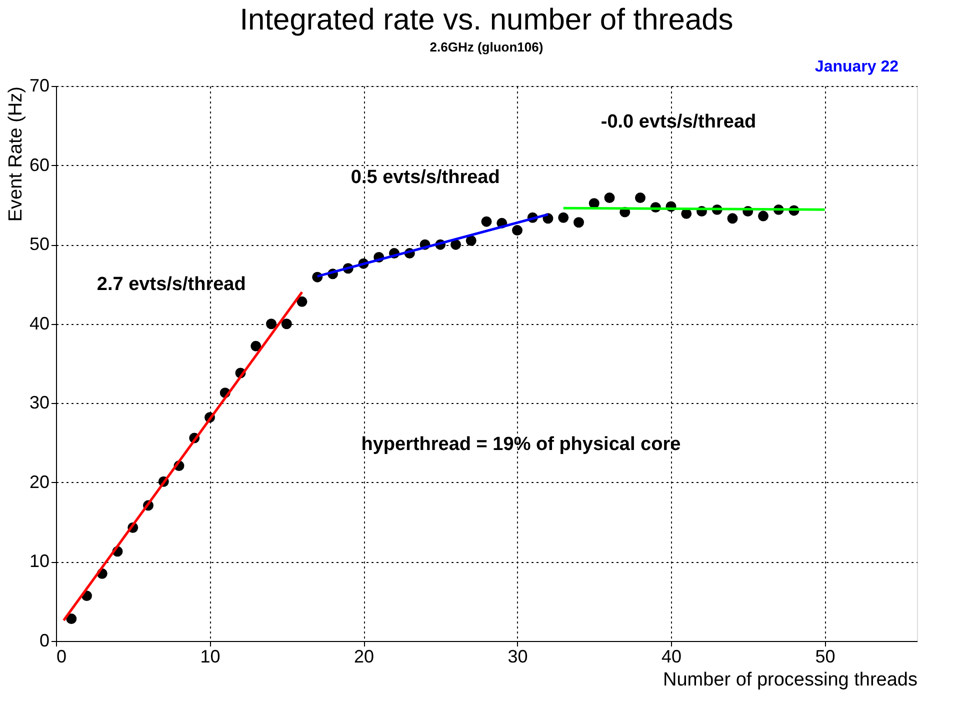 The image size is (961, 721). I want to click on x-axis-title: Number of processing threads, so click(790, 680).